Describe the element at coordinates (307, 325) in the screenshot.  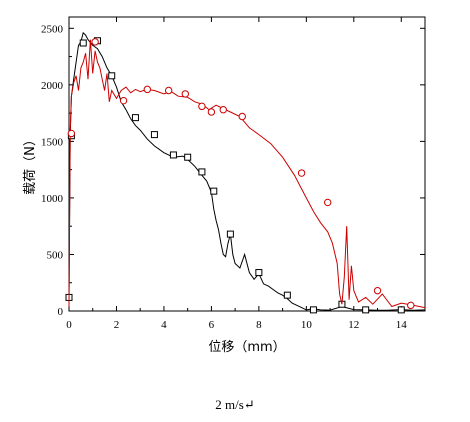
I see `x-tick-label: 10` at that location.